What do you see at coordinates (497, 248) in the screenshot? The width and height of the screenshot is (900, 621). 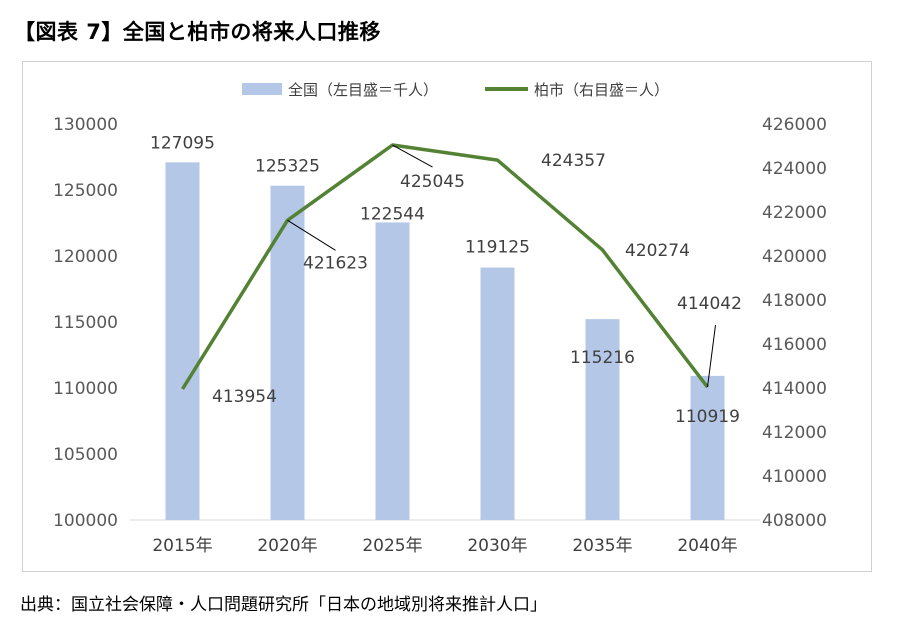 I see `national-data-label: 119125` at bounding box center [497, 248].